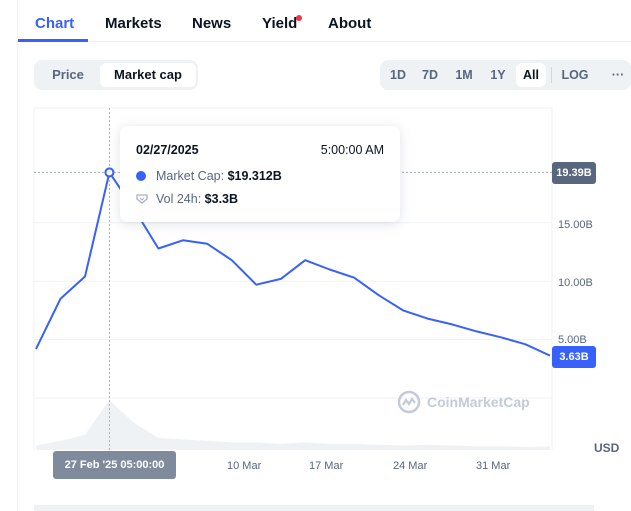 Image resolution: width=631 pixels, height=511 pixels. Describe the element at coordinates (142, 199) in the screenshot. I see `volume-shield-icon` at that location.